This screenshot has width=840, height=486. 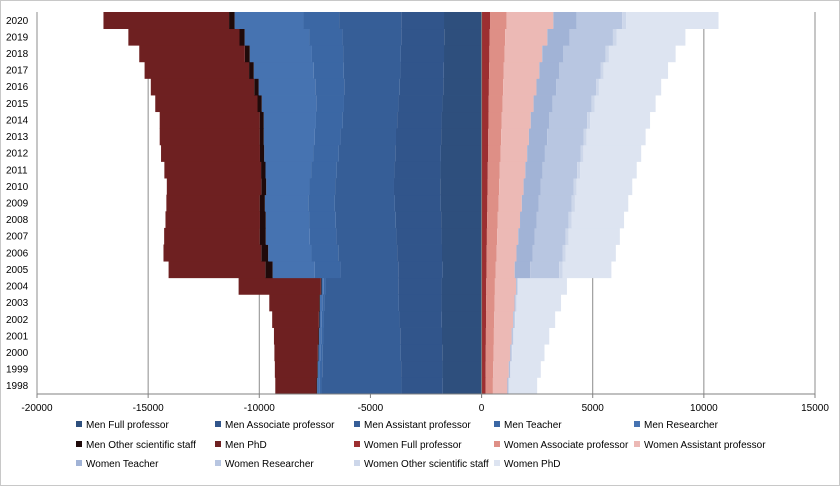 I want to click on x-tick-label: 10000, so click(x=704, y=408).